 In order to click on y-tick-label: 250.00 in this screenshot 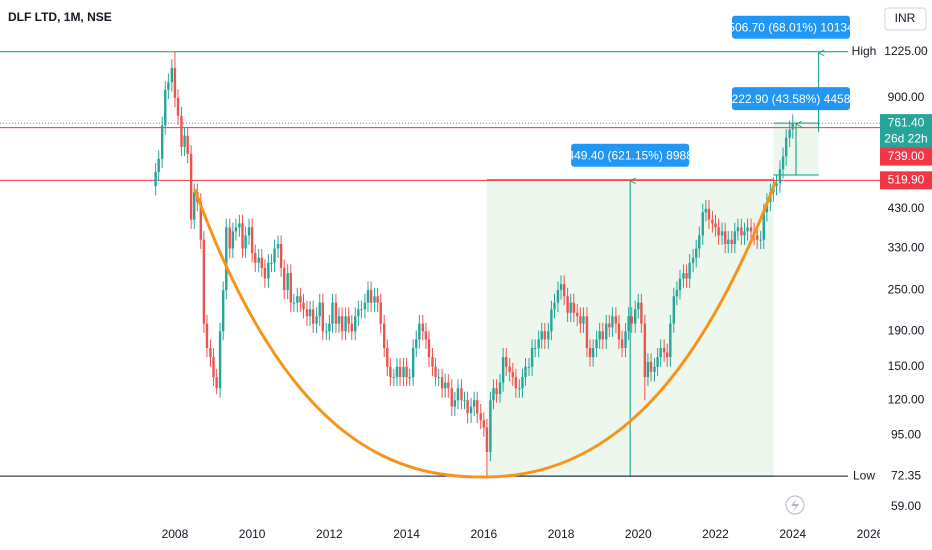, I will do `click(906, 289)`.